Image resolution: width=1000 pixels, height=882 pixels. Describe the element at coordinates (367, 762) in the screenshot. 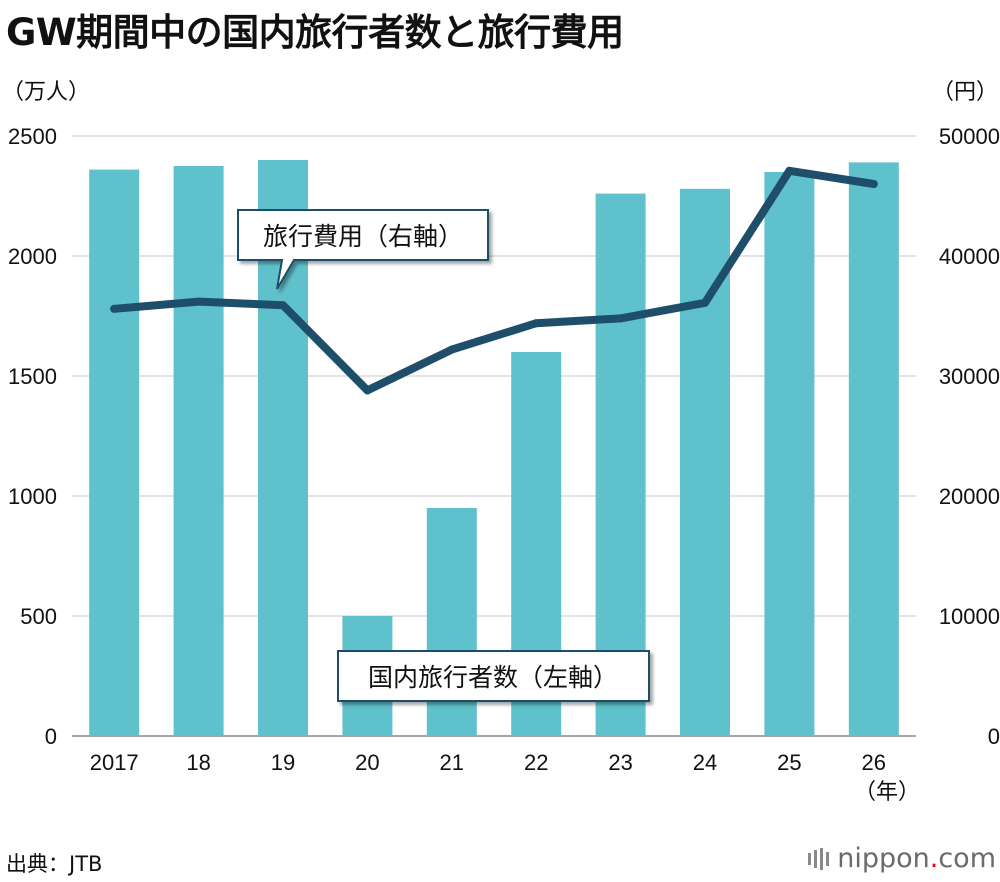

I see `x-axis-tick-label: 20` at that location.